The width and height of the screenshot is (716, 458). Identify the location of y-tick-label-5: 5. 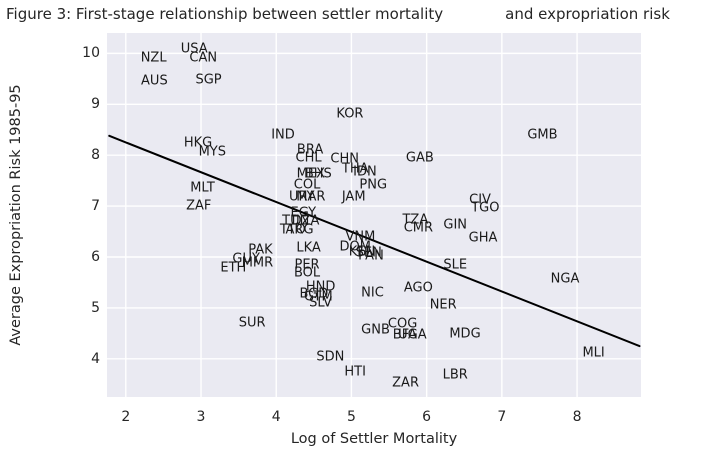
(95, 307).